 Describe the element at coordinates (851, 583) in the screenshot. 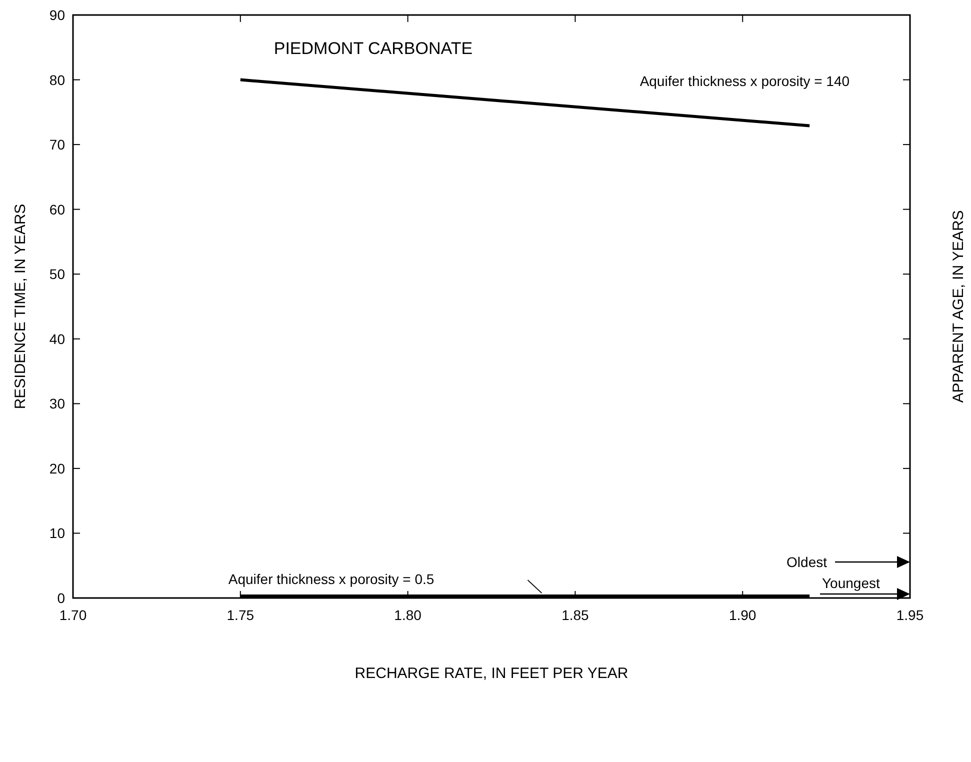

I see `annotation: Youngest` at that location.